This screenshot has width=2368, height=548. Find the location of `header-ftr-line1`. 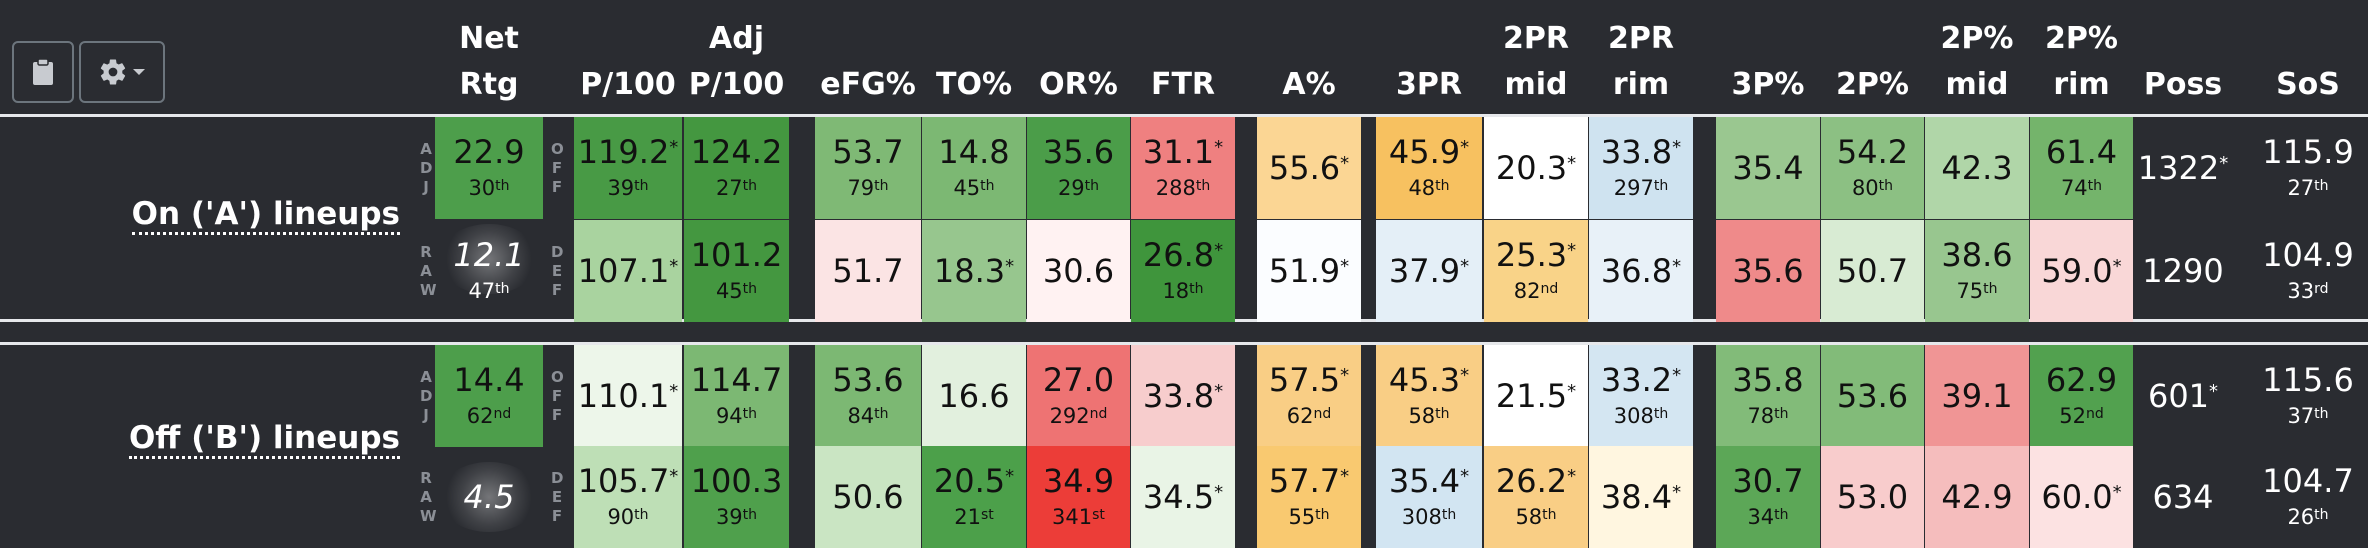

header-ftr-line1 is located at coordinates (1183, 39).